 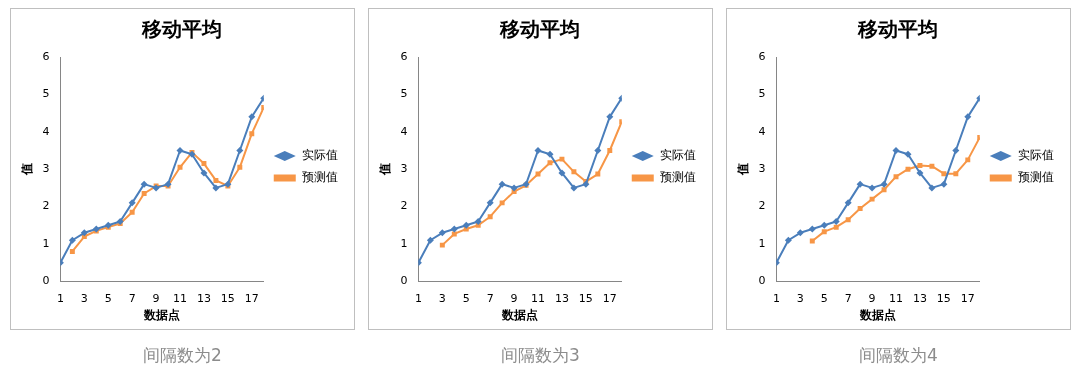 What do you see at coordinates (182, 355) in the screenshot?
I see `text: 间隔数为2` at bounding box center [182, 355].